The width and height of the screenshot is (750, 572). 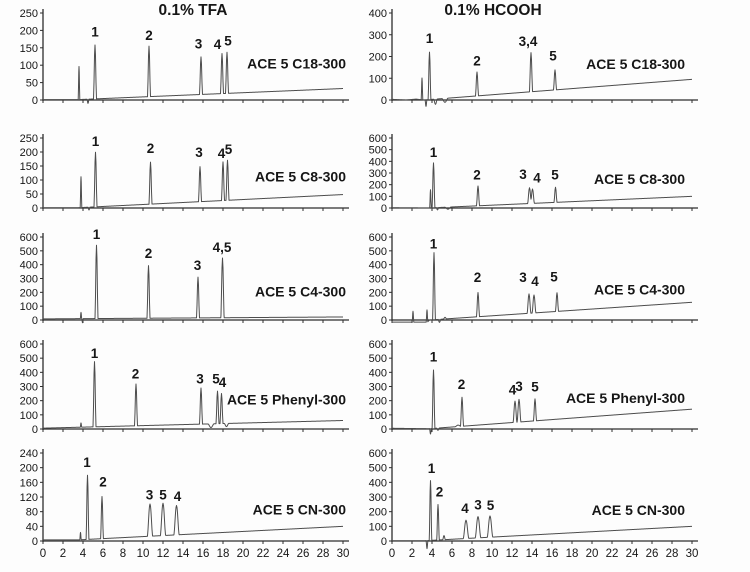 What do you see at coordinates (639, 510) in the screenshot?
I see `column-name-label: ACE 5 CN-300` at bounding box center [639, 510].